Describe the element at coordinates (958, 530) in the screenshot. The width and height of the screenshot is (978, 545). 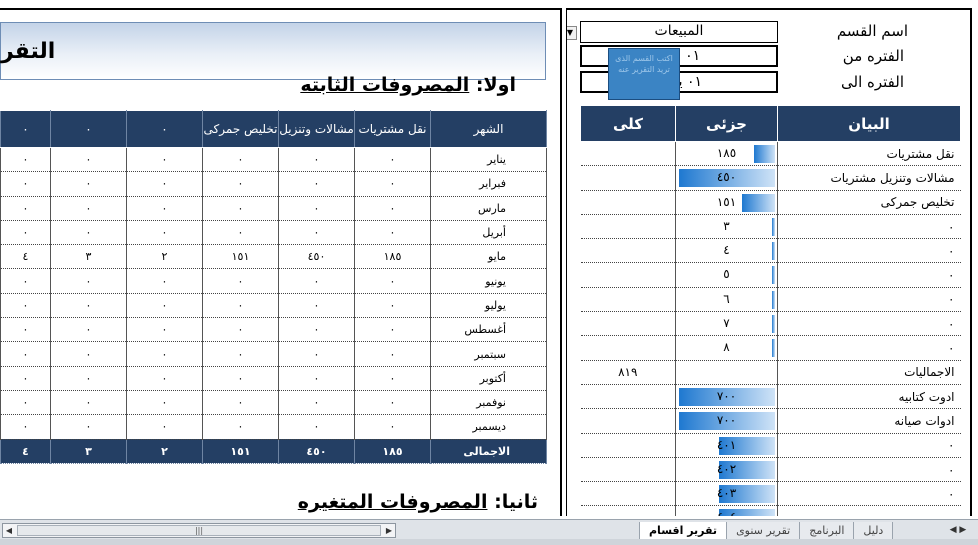
I see `tab-navigation-icon: ◀ ▶` at that location.